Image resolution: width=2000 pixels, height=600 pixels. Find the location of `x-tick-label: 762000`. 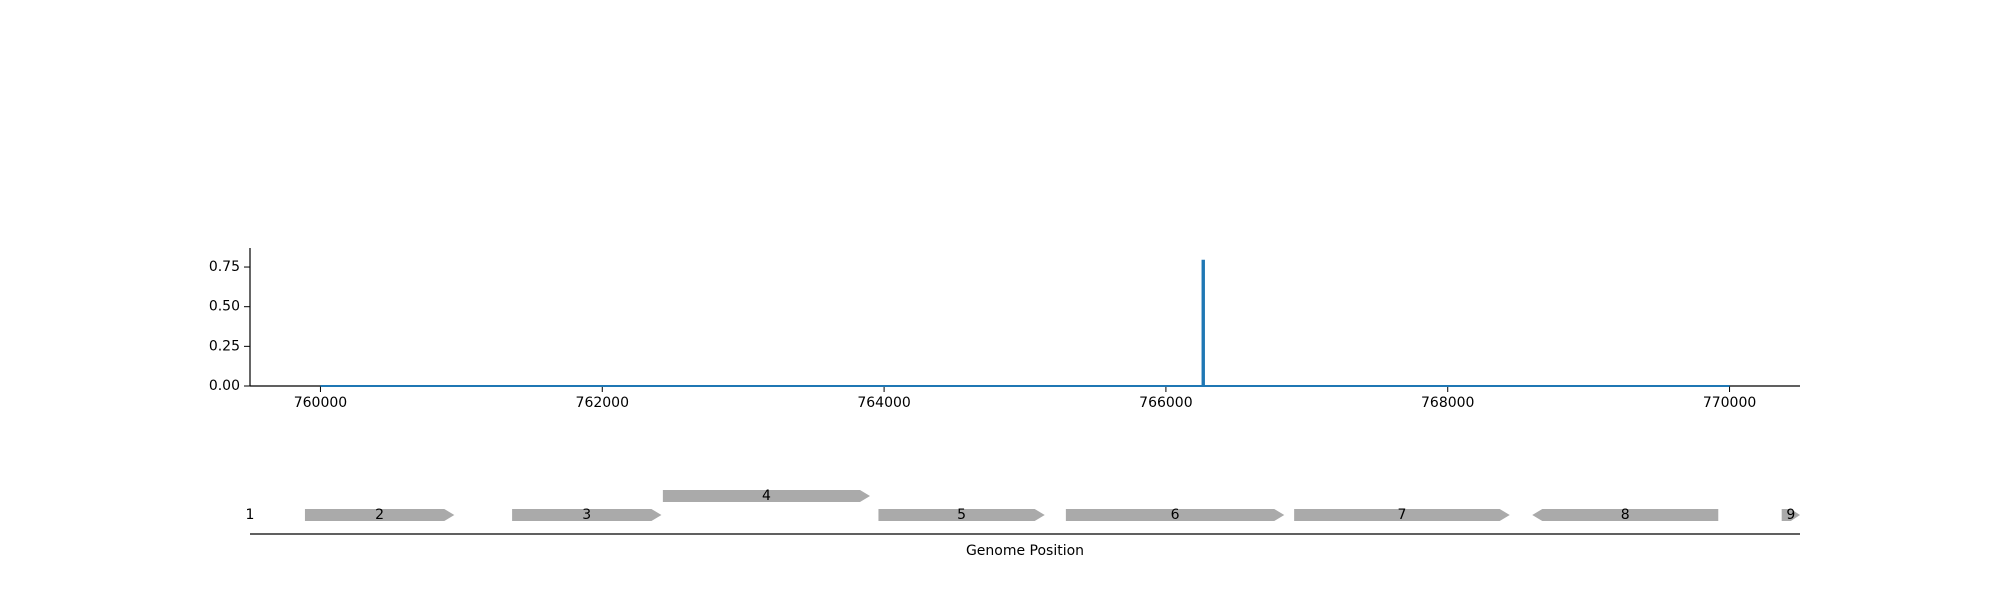

x-tick-label: 762000 is located at coordinates (602, 403).